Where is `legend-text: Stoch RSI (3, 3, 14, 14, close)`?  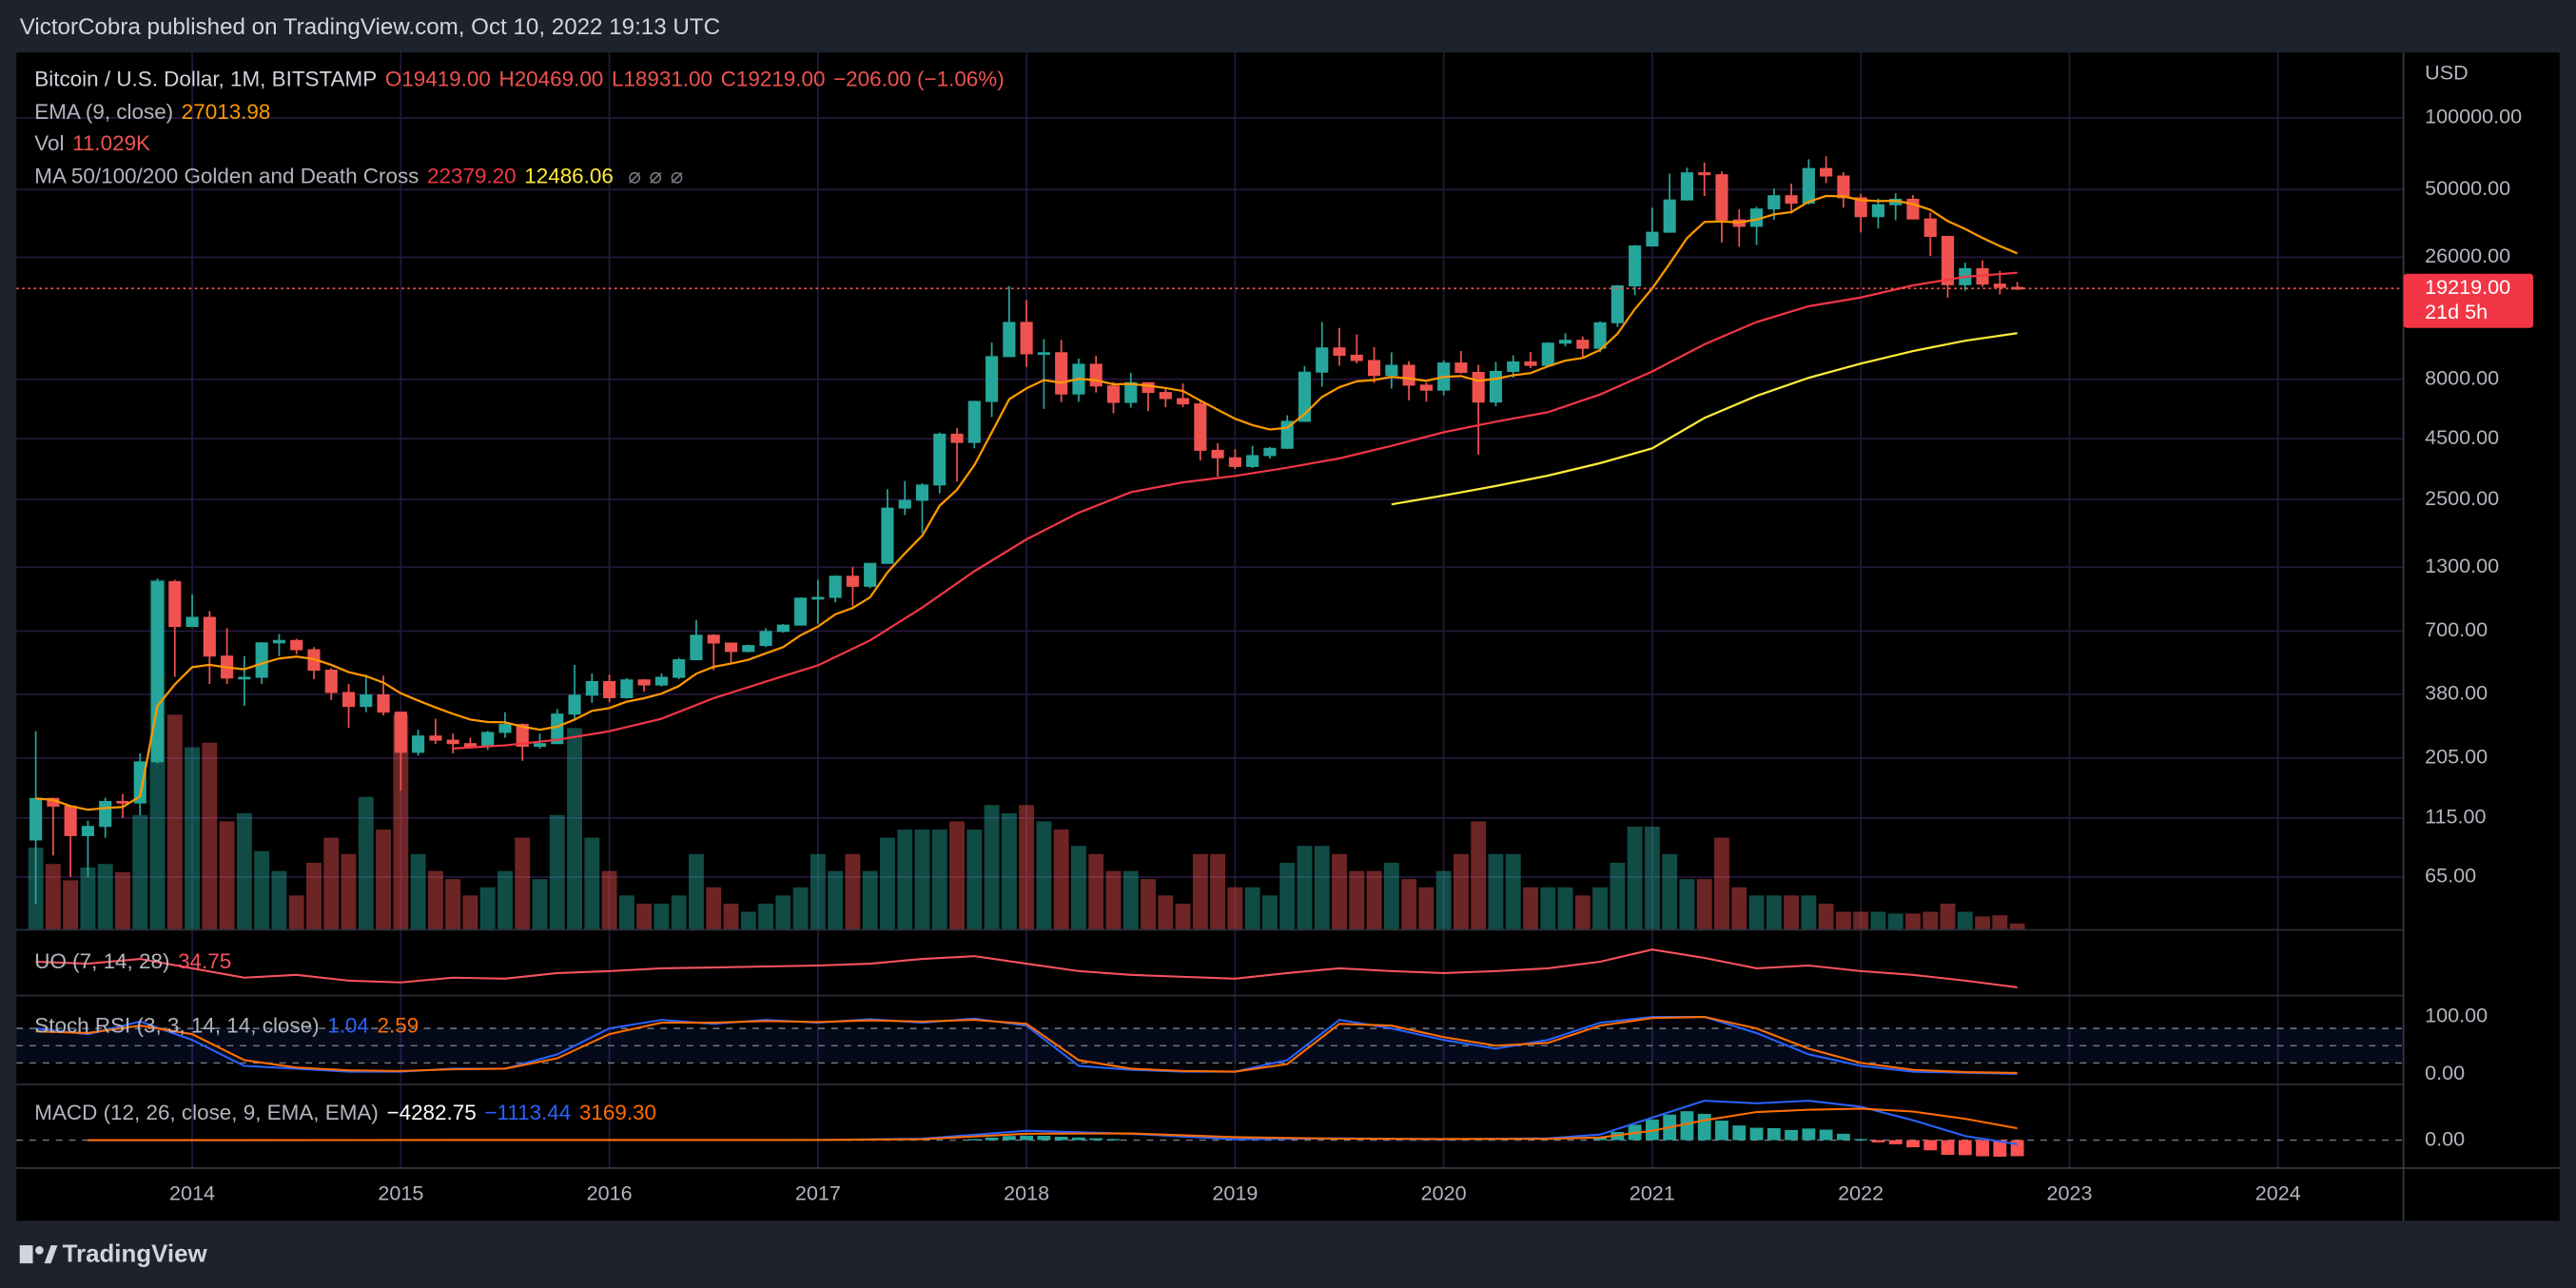 legend-text: Stoch RSI (3, 3, 14, 14, close) is located at coordinates (177, 1025).